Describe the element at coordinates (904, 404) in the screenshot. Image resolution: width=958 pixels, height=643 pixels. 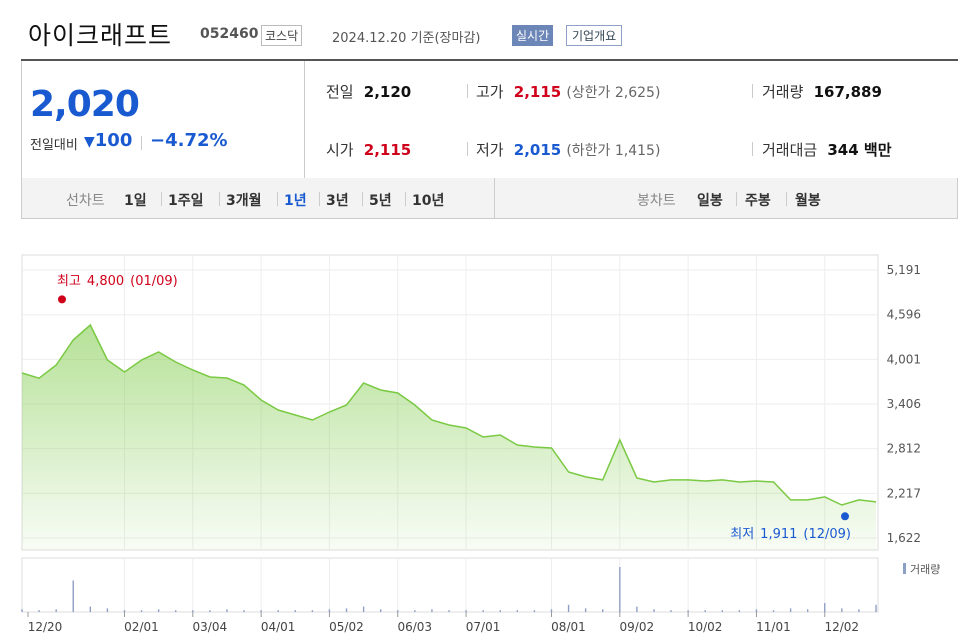
I see `y-tick-label: 3,406` at that location.